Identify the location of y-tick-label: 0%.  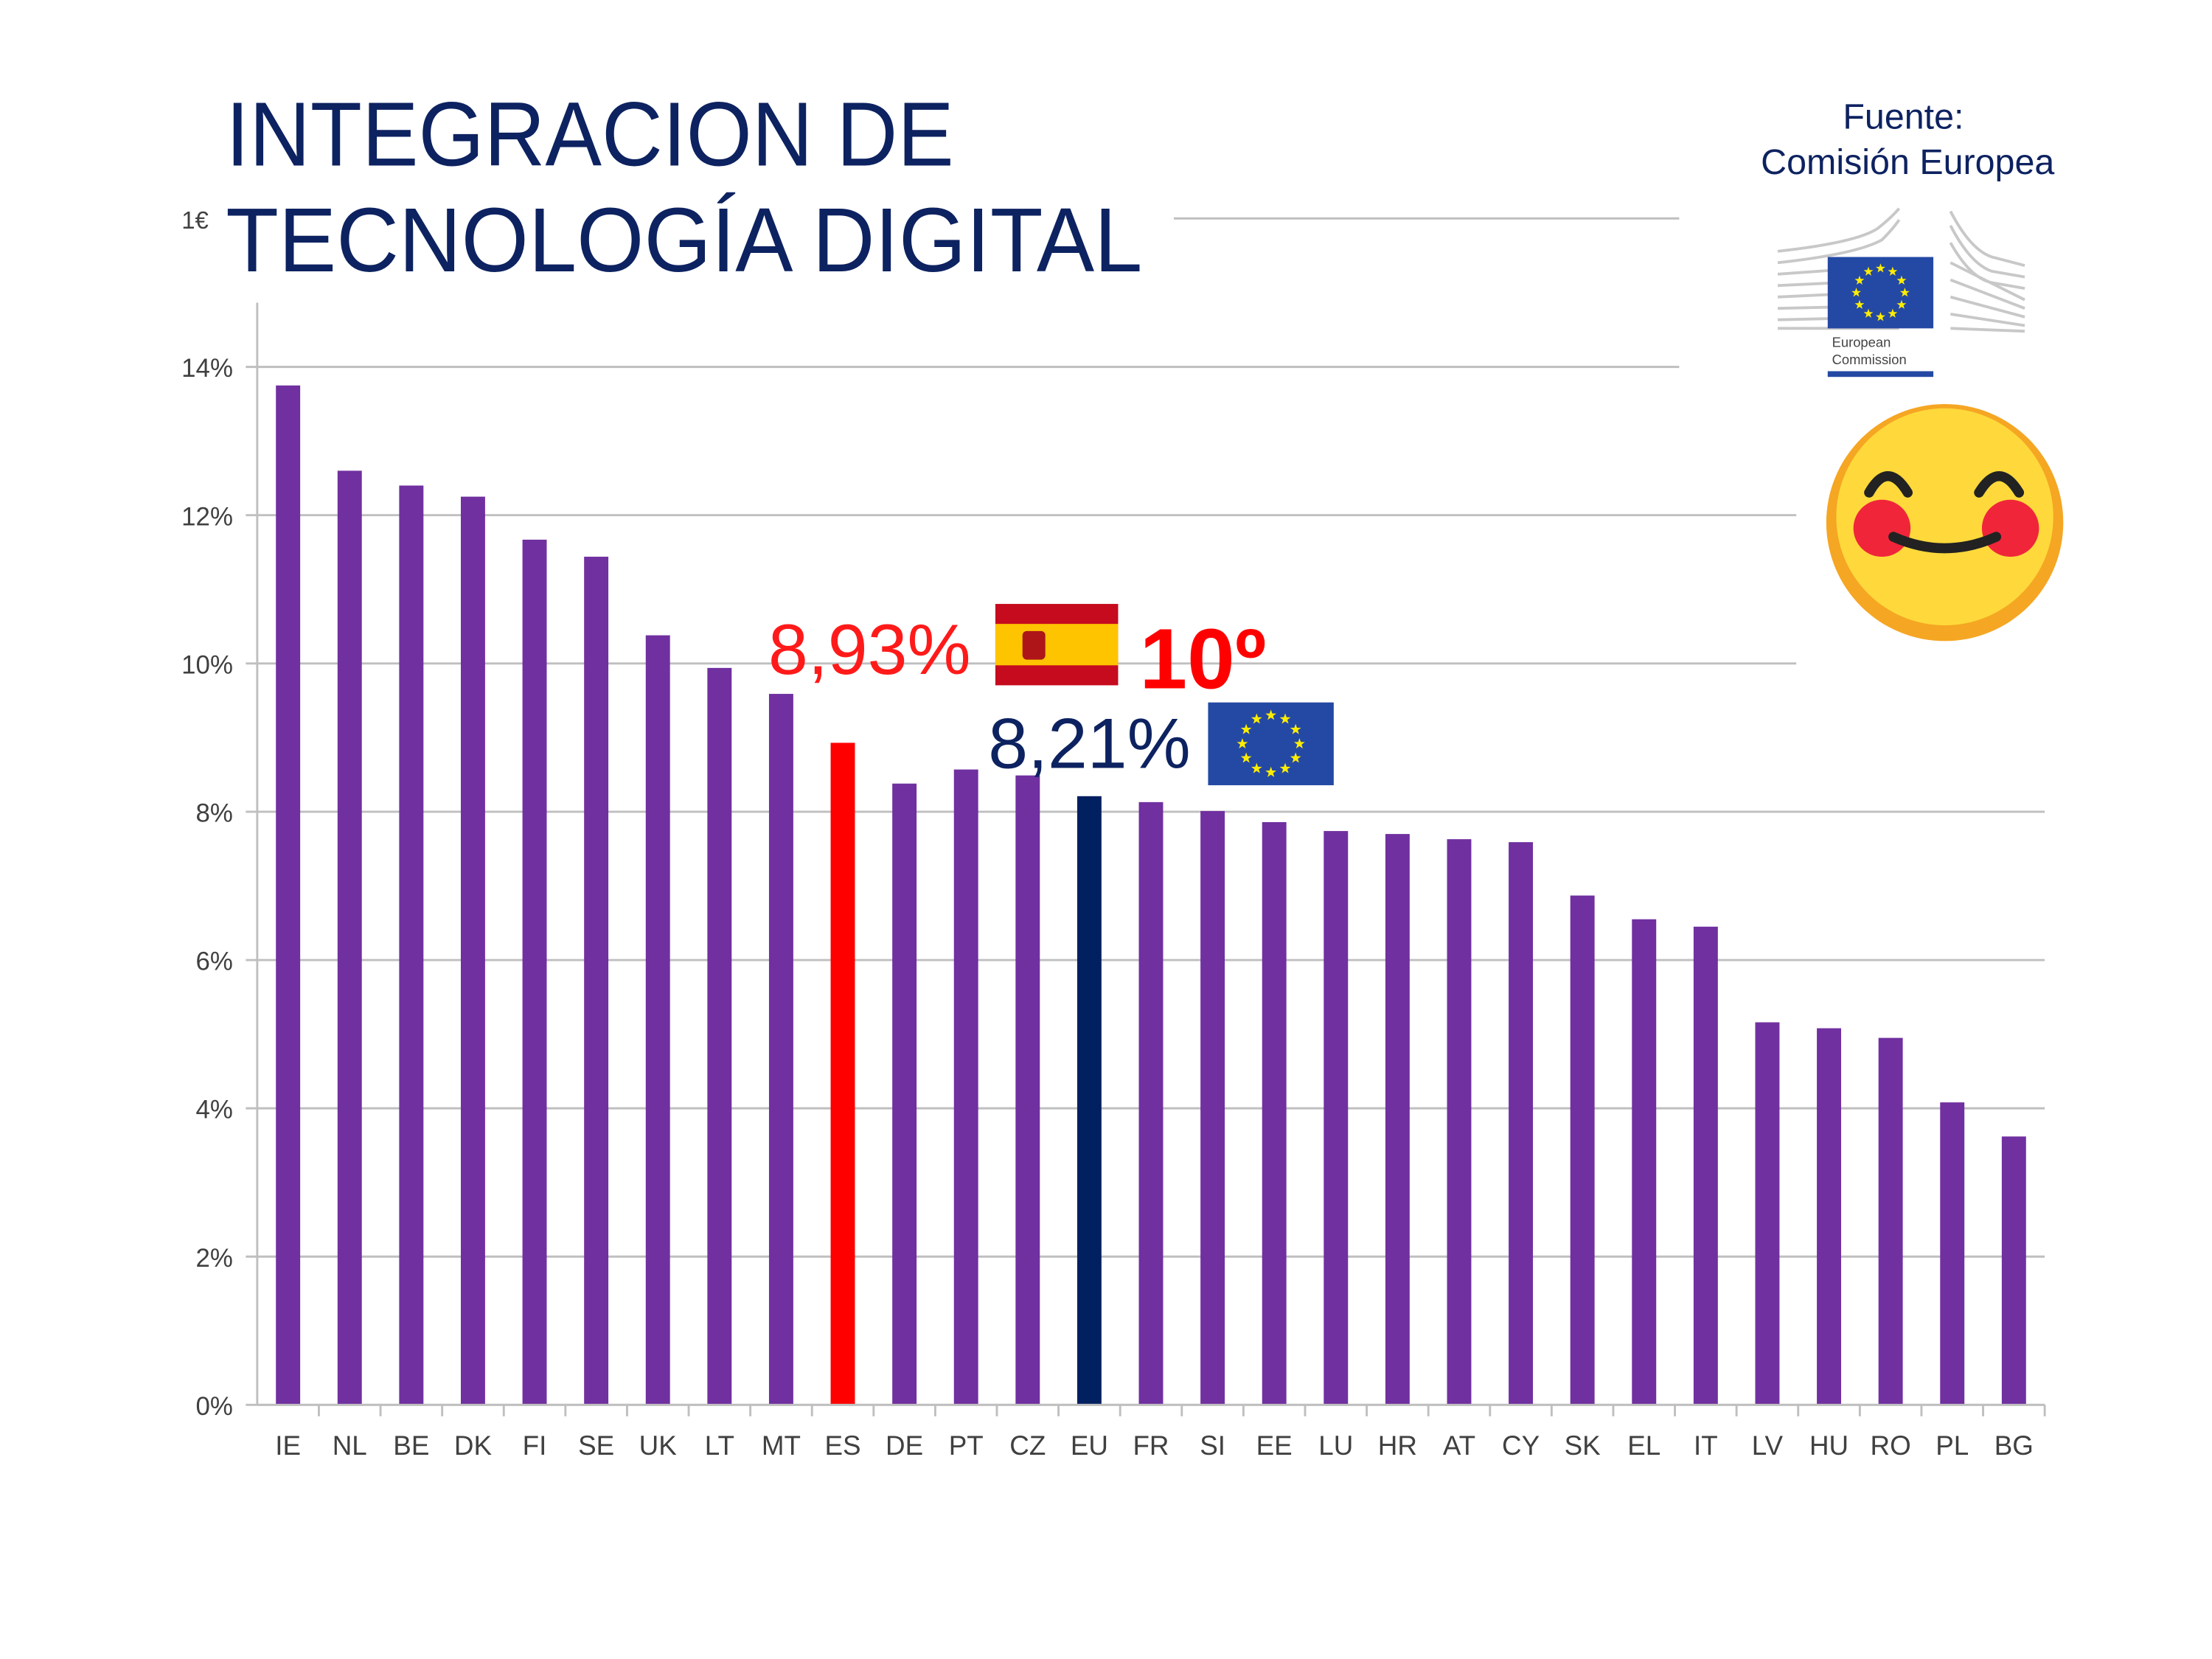
(214, 1406).